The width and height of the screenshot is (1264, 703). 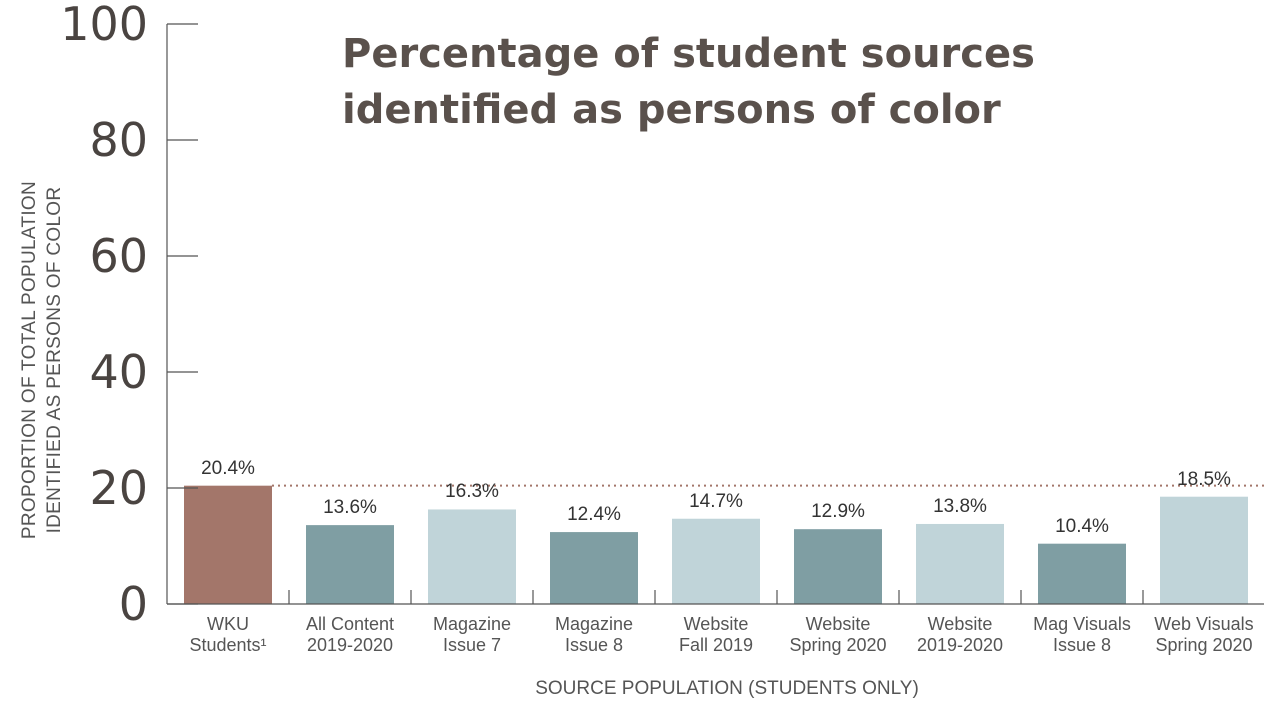 I want to click on bars-layer, so click(x=716, y=544).